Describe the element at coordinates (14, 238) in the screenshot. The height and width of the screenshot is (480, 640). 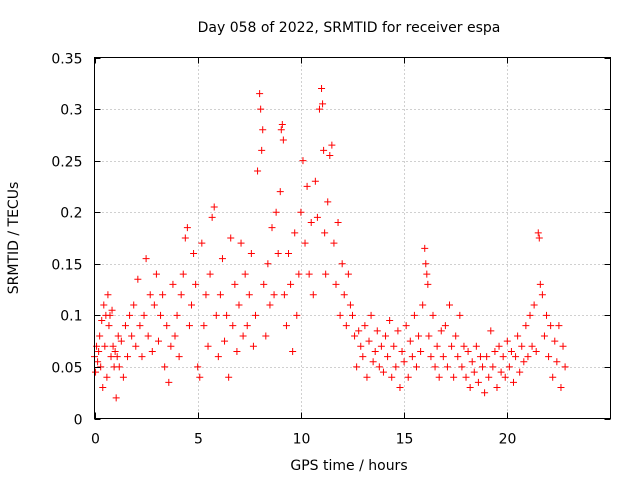
I see `y-axis-label: SRMTID / TECUs` at that location.